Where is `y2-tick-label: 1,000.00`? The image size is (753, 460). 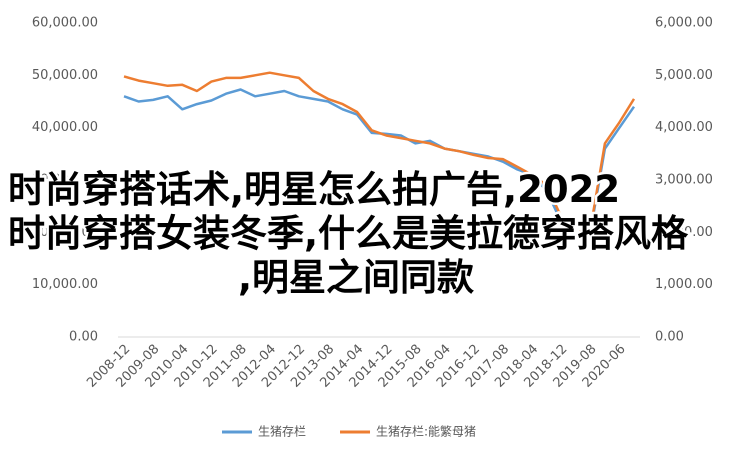
y2-tick-label: 1,000.00 is located at coordinates (684, 284).